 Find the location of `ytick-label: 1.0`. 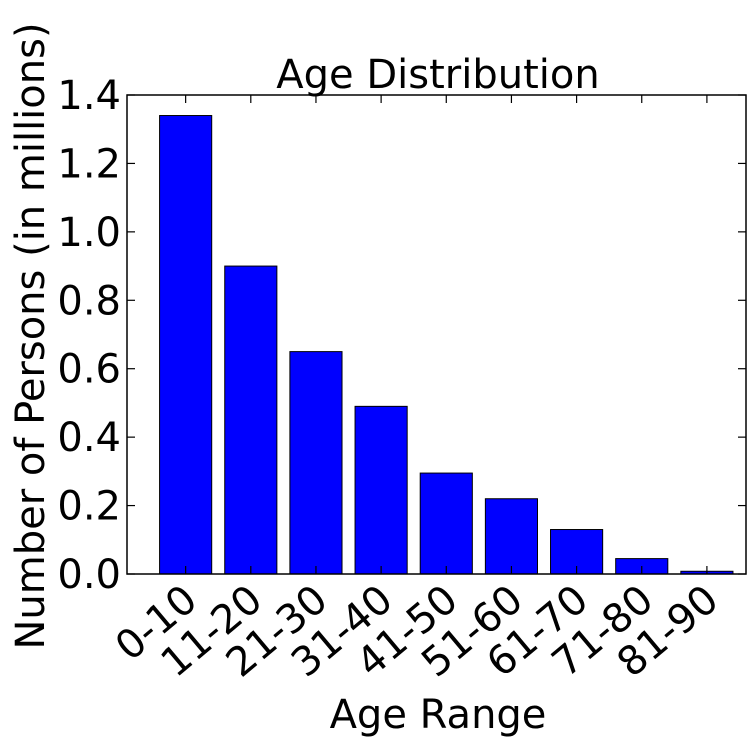

ytick-label: 1.0 is located at coordinates (89, 233).